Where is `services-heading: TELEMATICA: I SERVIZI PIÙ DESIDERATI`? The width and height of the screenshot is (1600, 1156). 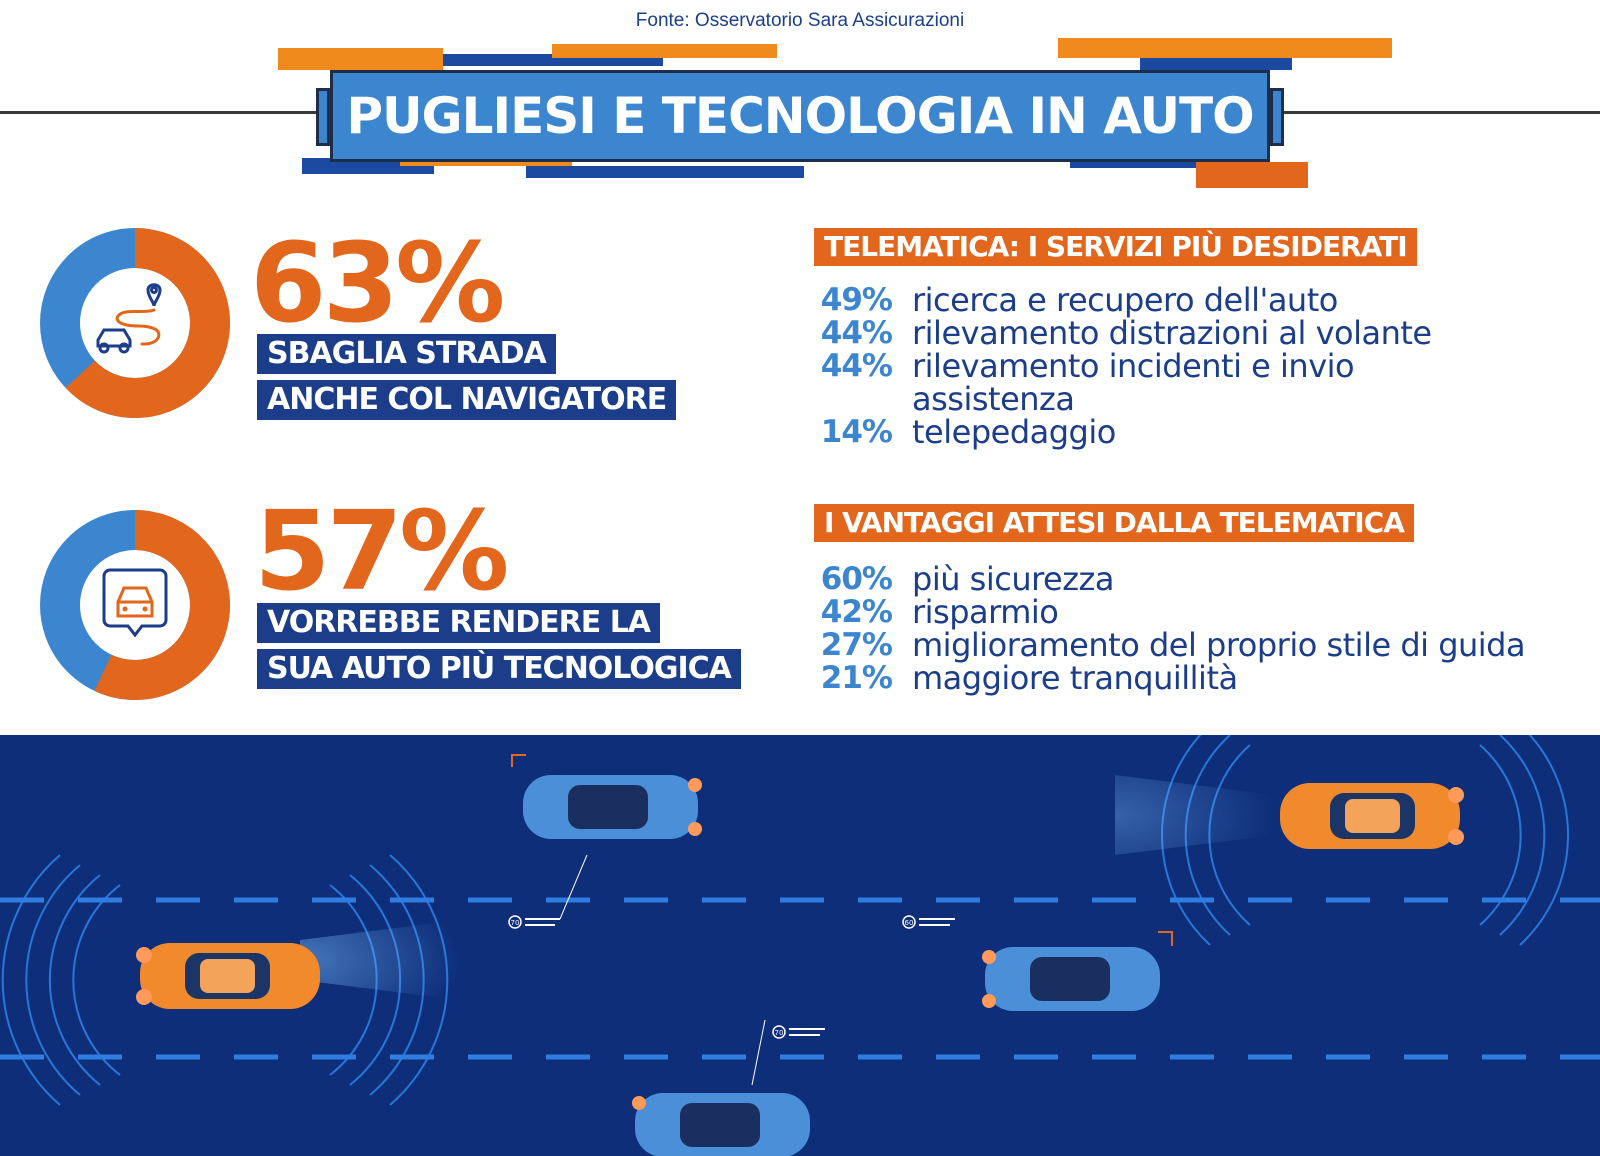 services-heading: TELEMATICA: I SERVIZI PIÙ DESIDERATI is located at coordinates (1115, 247).